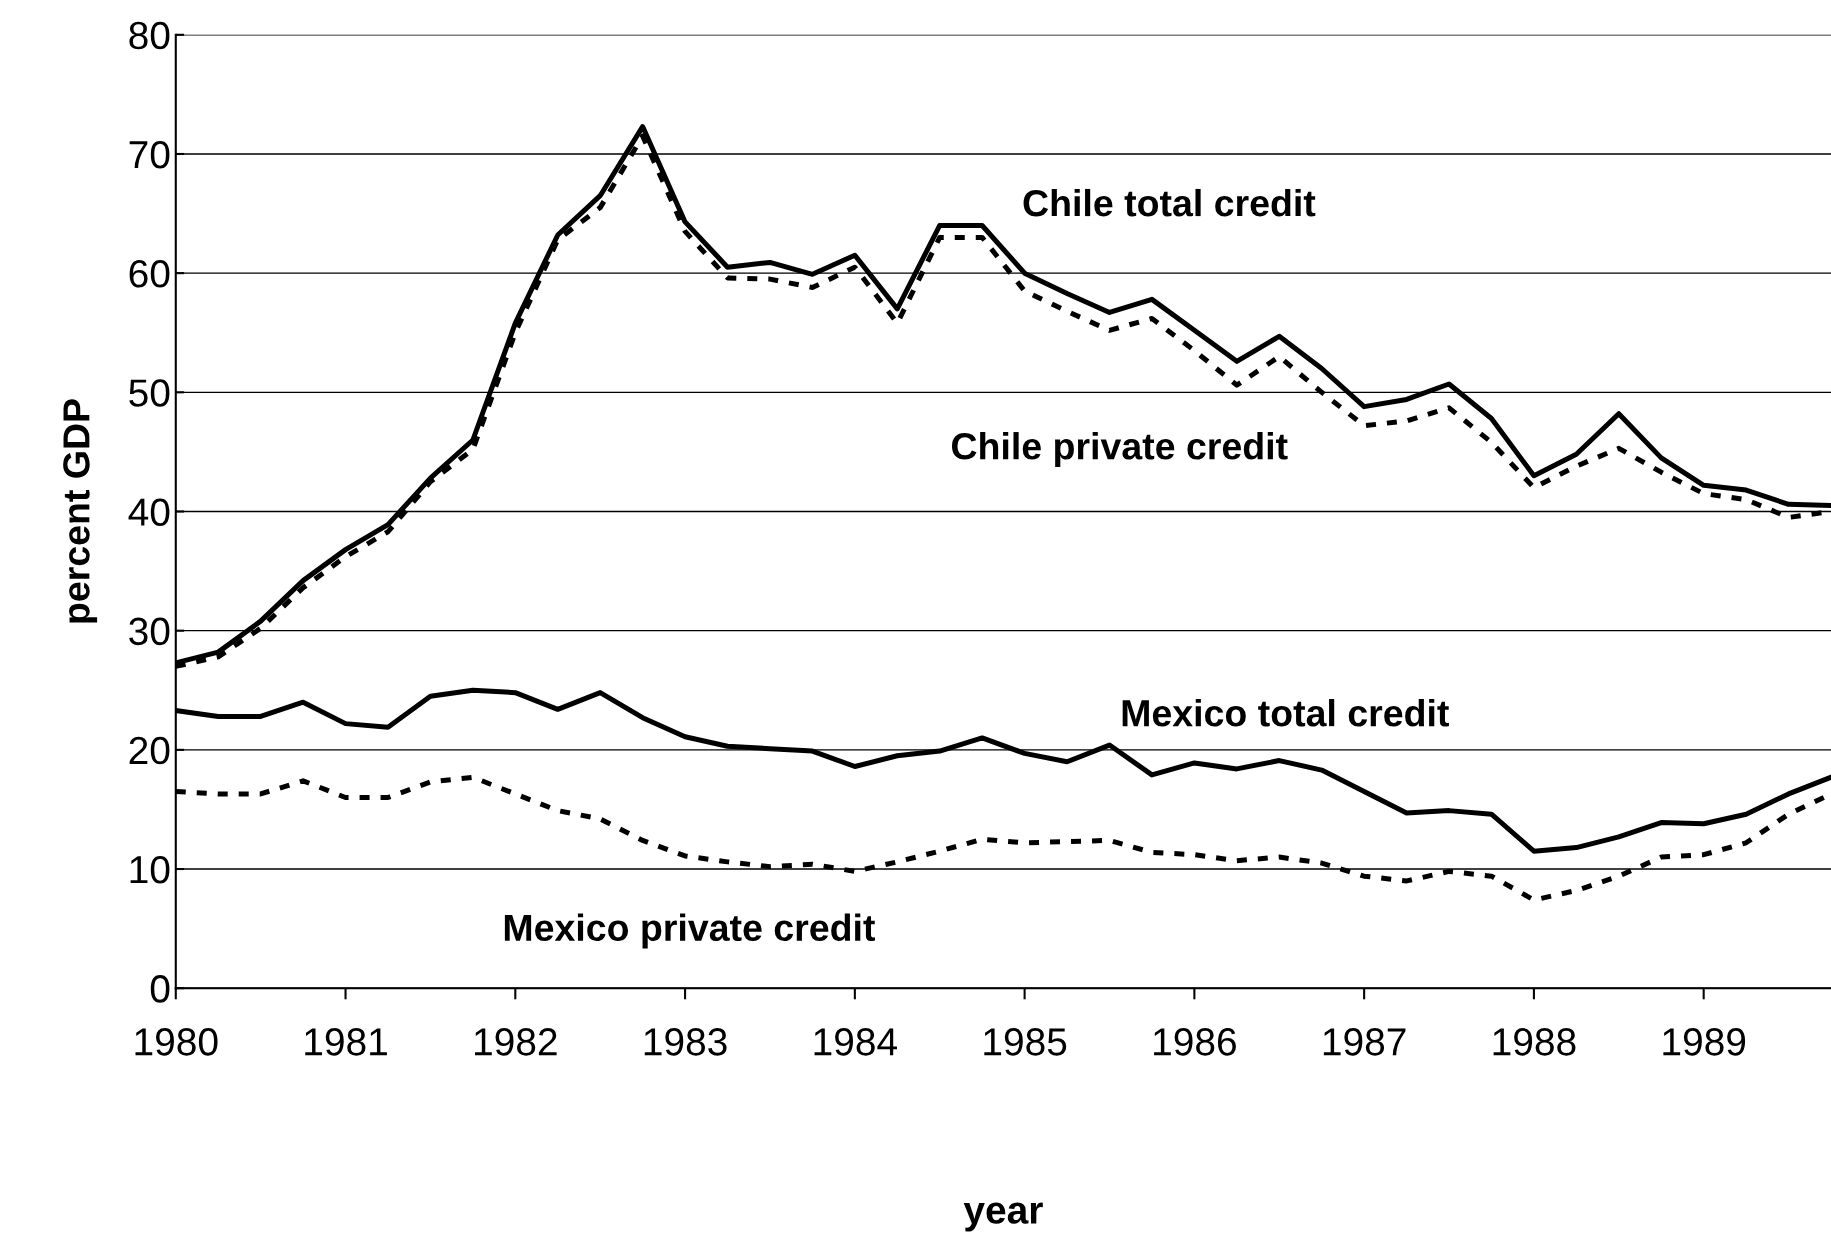 The width and height of the screenshot is (1831, 1243). Describe the element at coordinates (149, 393) in the screenshot. I see `y-tick-label: 50` at that location.